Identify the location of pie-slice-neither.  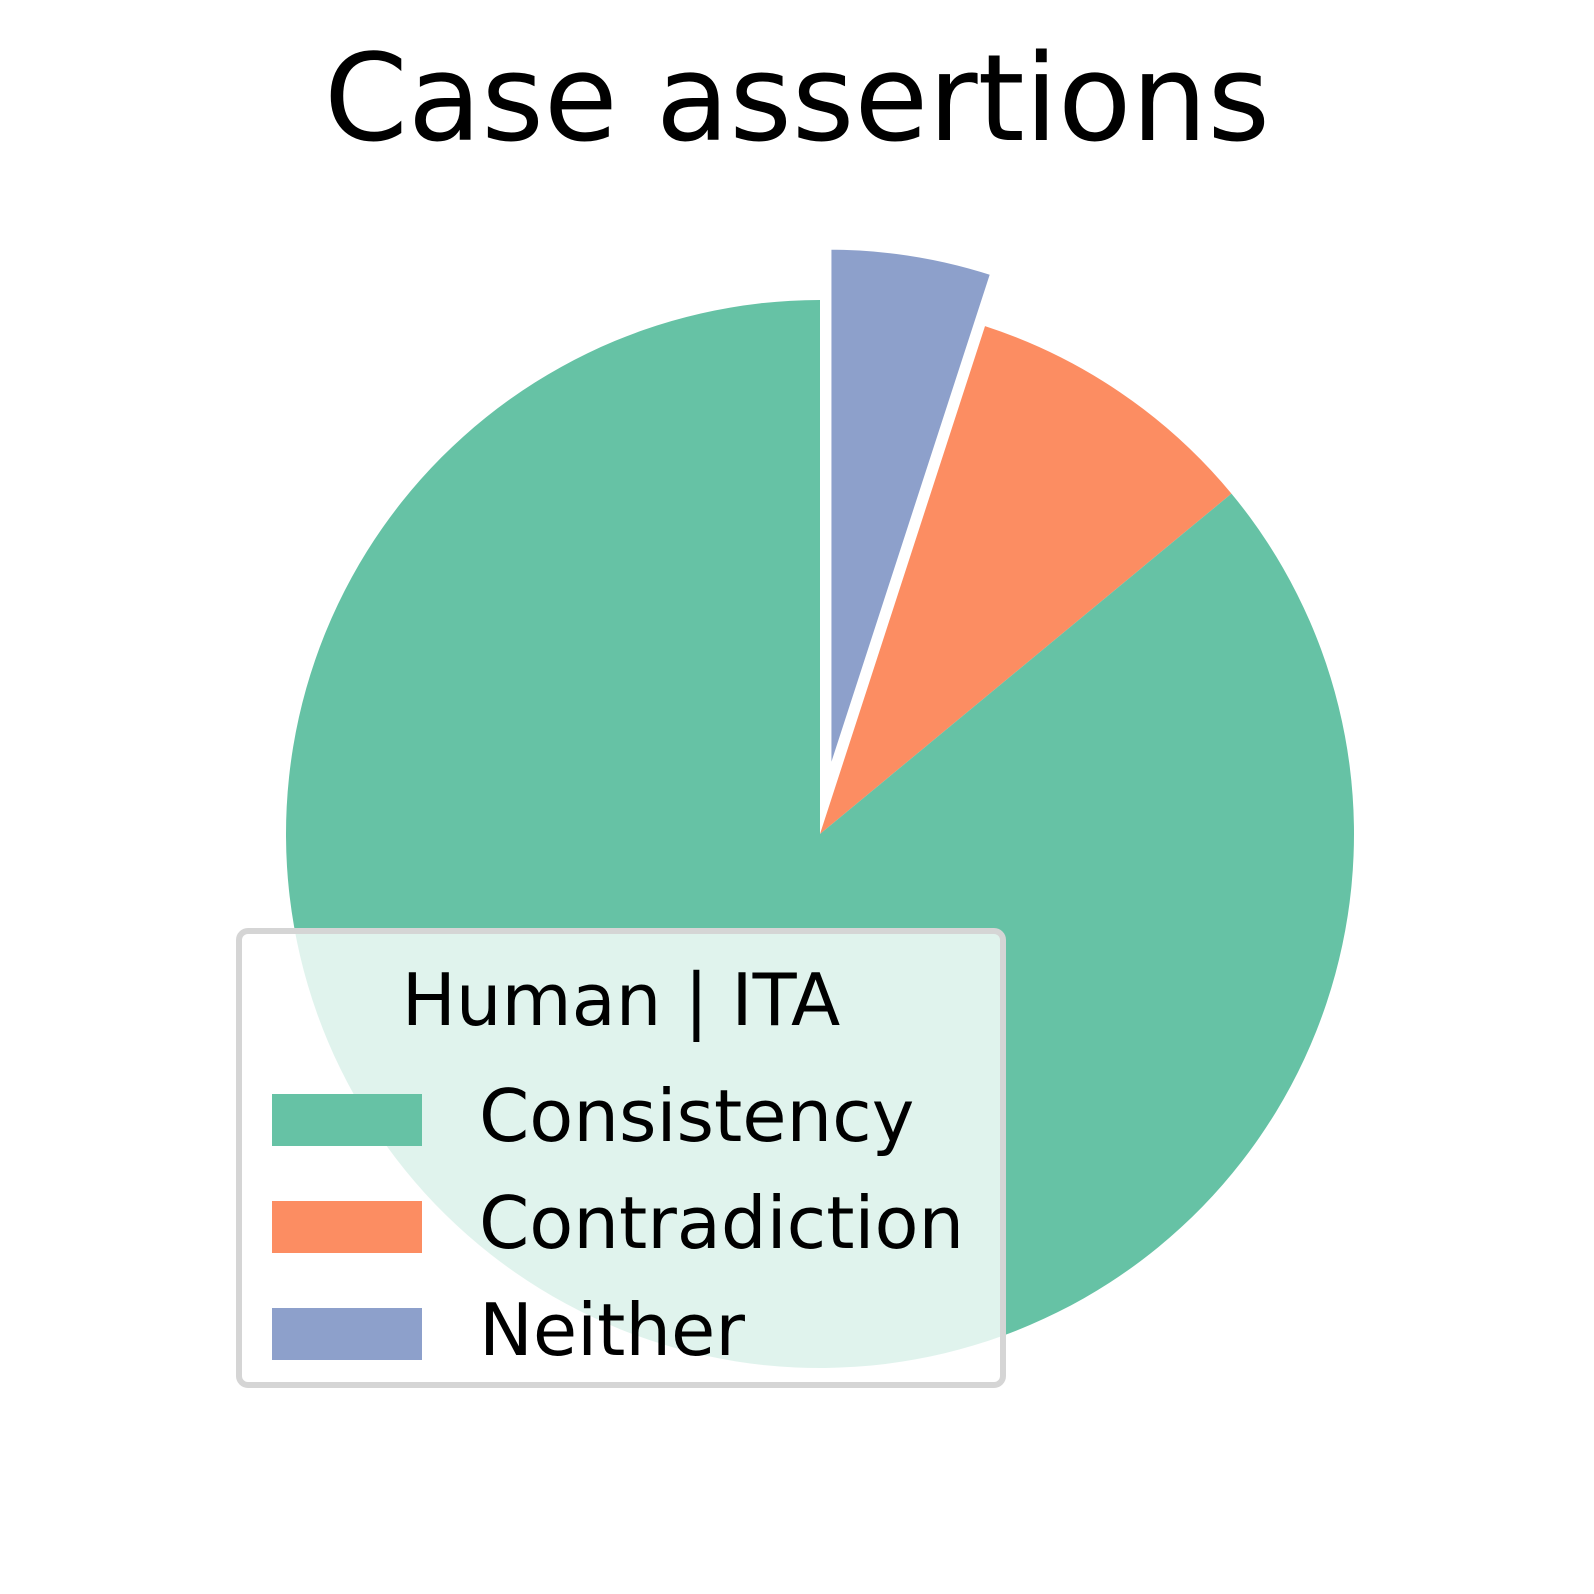
(911, 512).